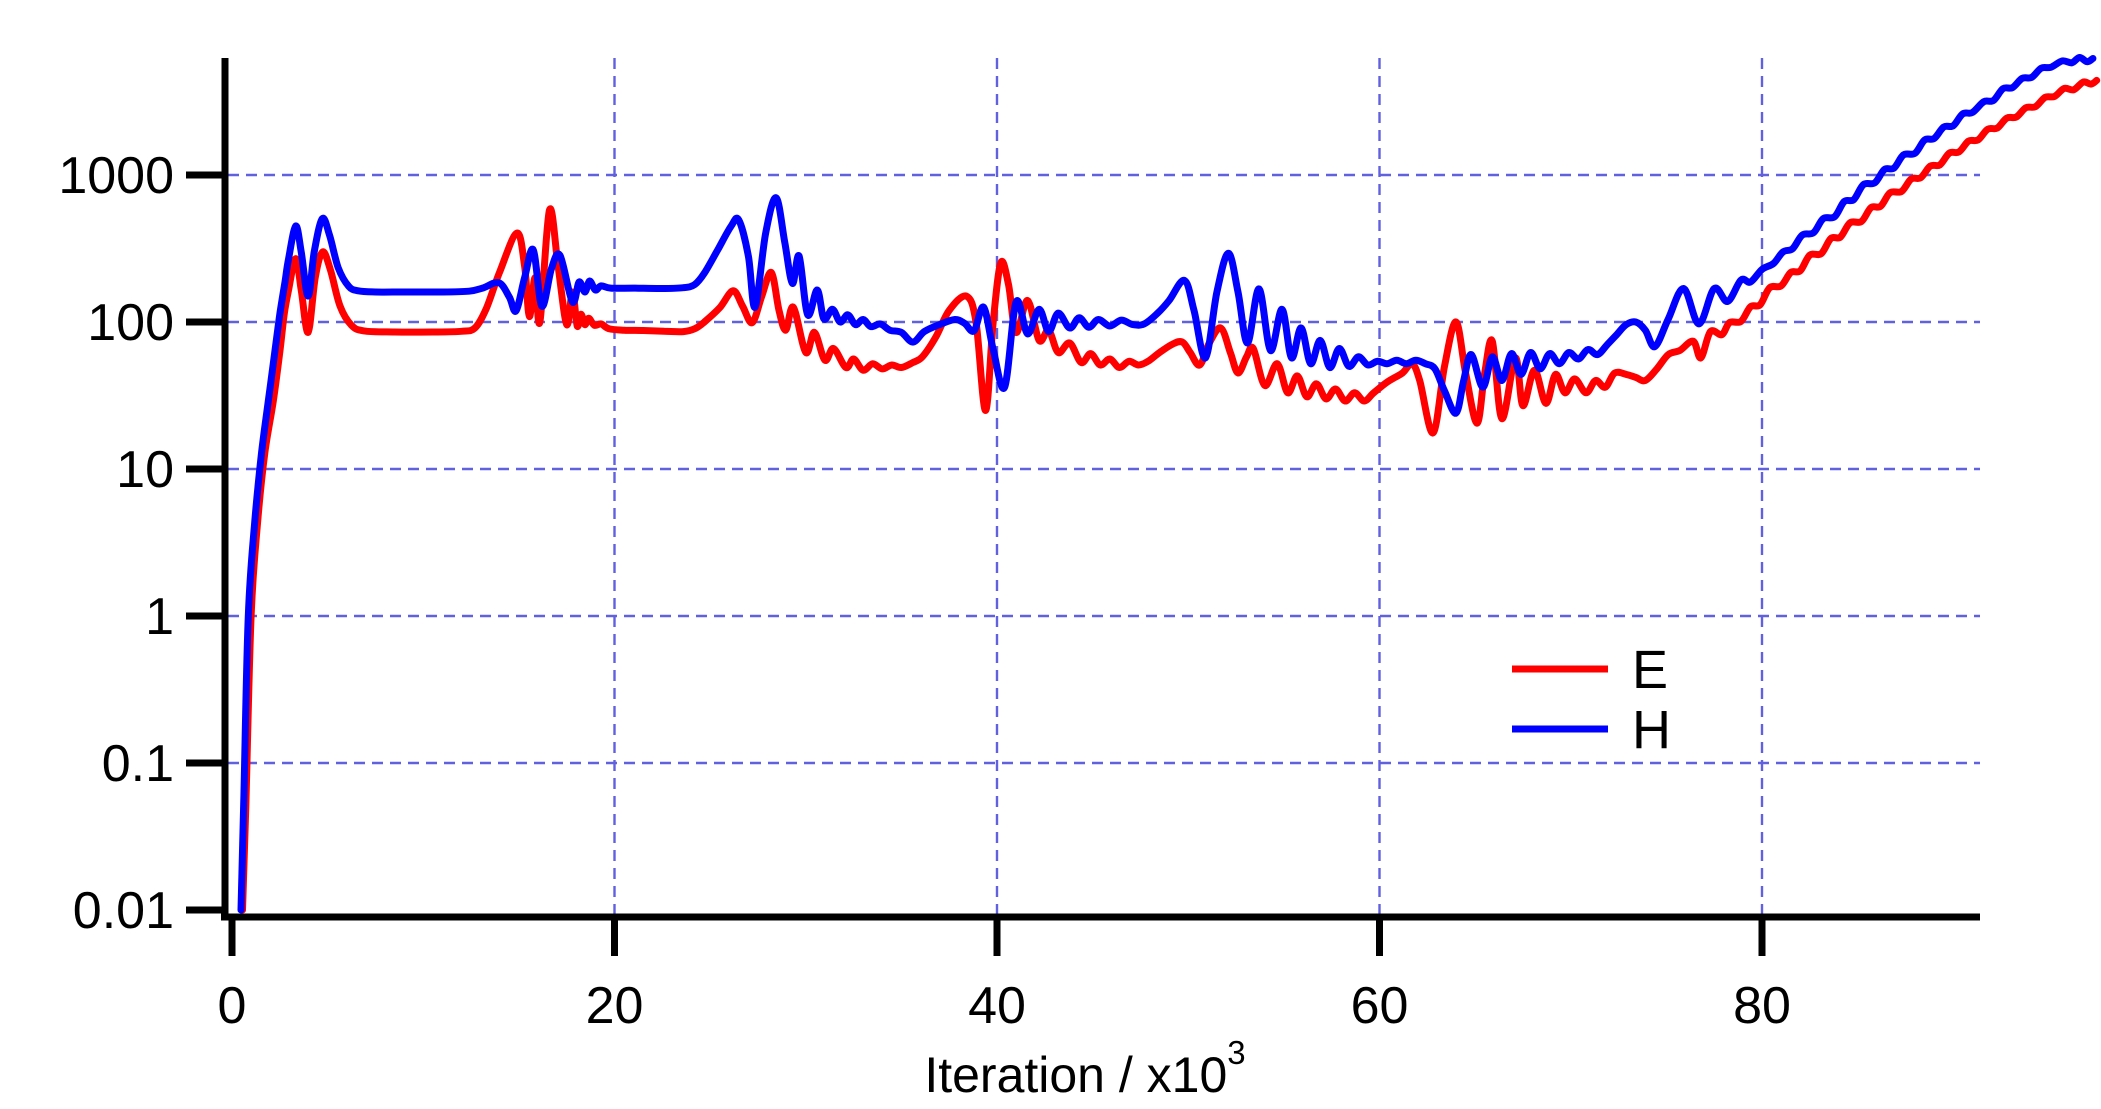  What do you see at coordinates (130, 323) in the screenshot?
I see `y-tick-label: 100` at bounding box center [130, 323].